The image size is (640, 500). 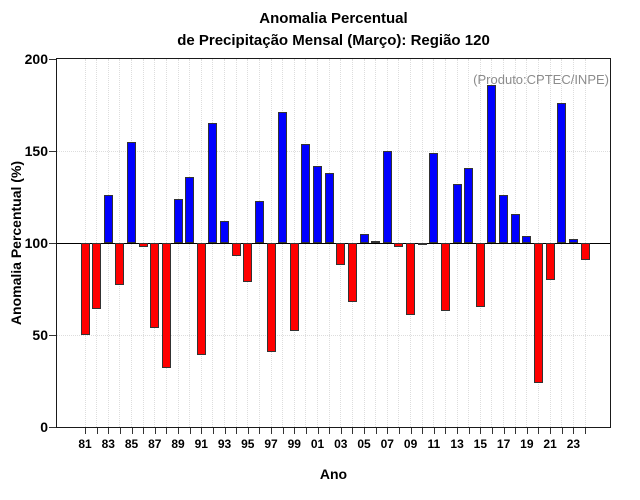 I want to click on x-tick-label-03: 03, so click(x=341, y=444).